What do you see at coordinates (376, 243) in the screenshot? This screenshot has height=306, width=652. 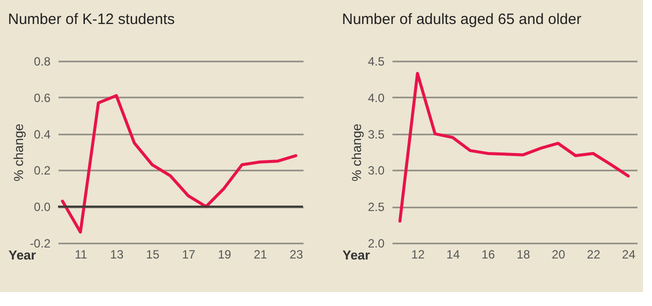 I see `y-tick-label: 2.0` at bounding box center [376, 243].